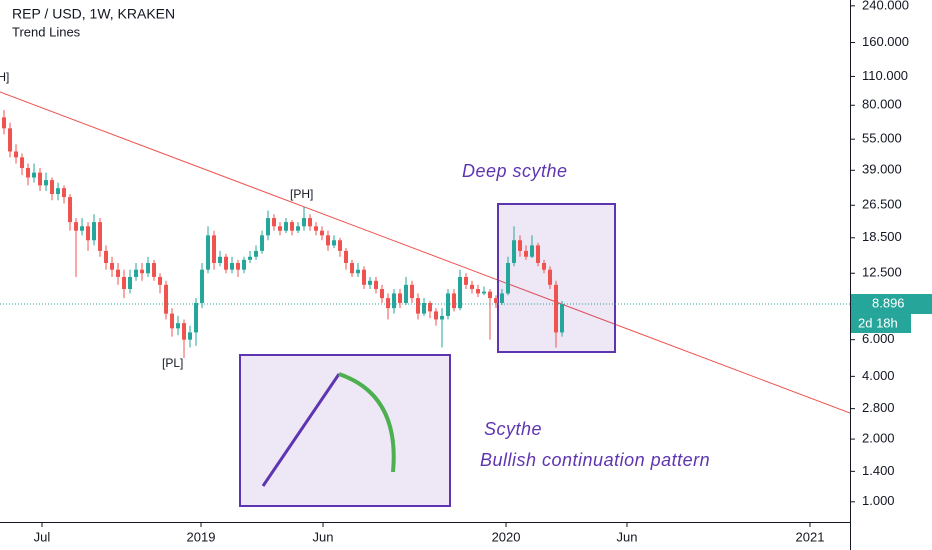 Image resolution: width=932 pixels, height=550 pixels. I want to click on scythe-blade, so click(367, 422).